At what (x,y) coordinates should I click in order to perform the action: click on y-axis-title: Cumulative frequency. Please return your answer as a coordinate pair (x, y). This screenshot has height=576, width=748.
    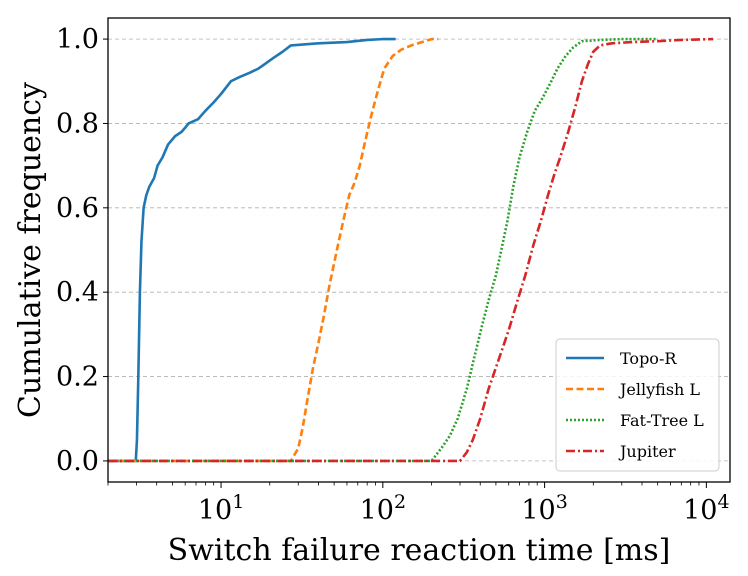
    Looking at the image, I should click on (30, 250).